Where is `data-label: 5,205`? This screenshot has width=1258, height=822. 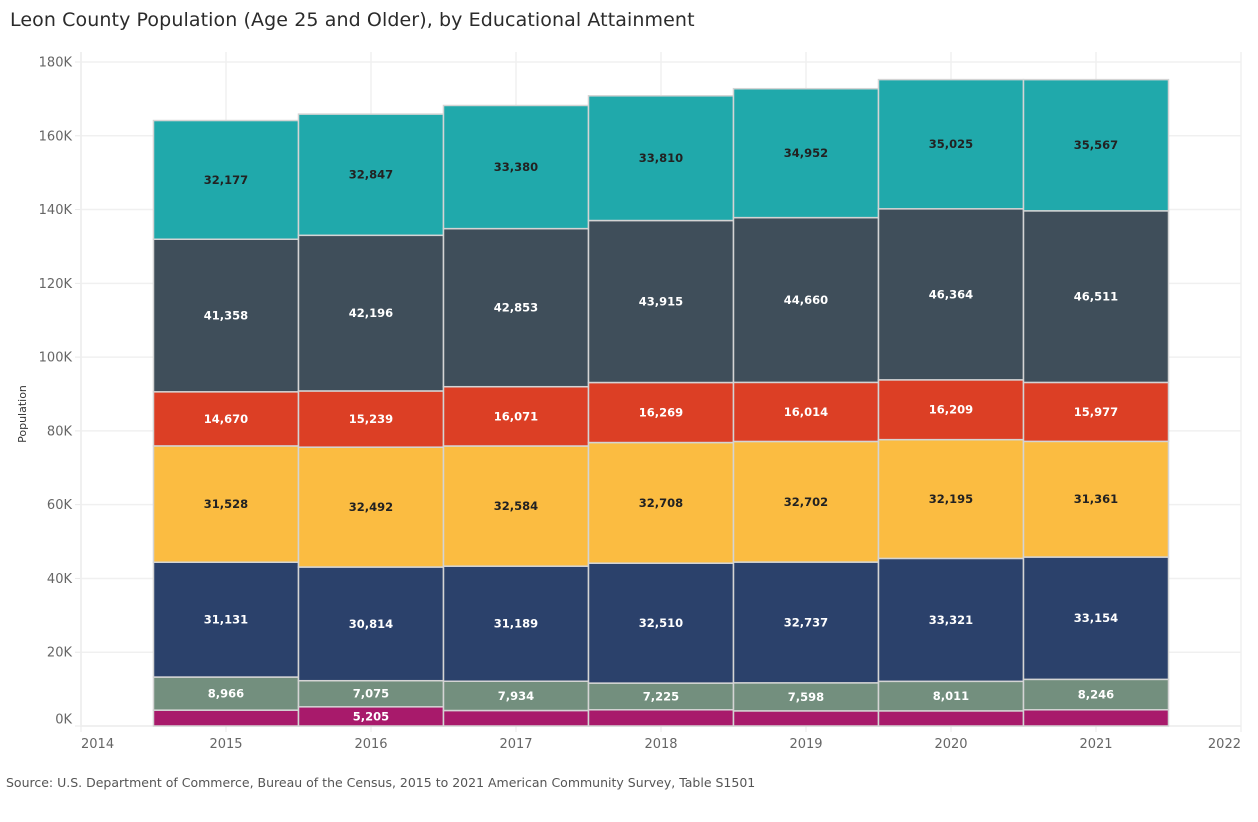 data-label: 5,205 is located at coordinates (371, 716).